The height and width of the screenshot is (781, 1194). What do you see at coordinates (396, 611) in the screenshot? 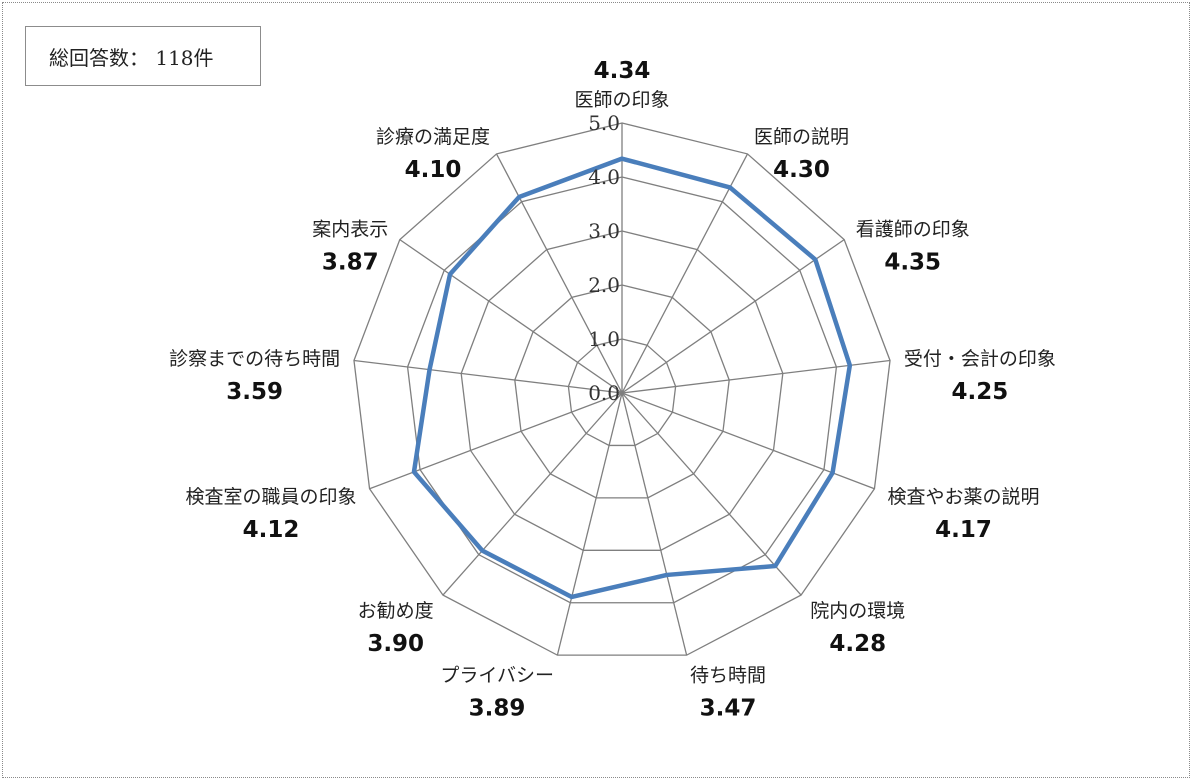
I see `category-label: お勧め度` at bounding box center [396, 611].